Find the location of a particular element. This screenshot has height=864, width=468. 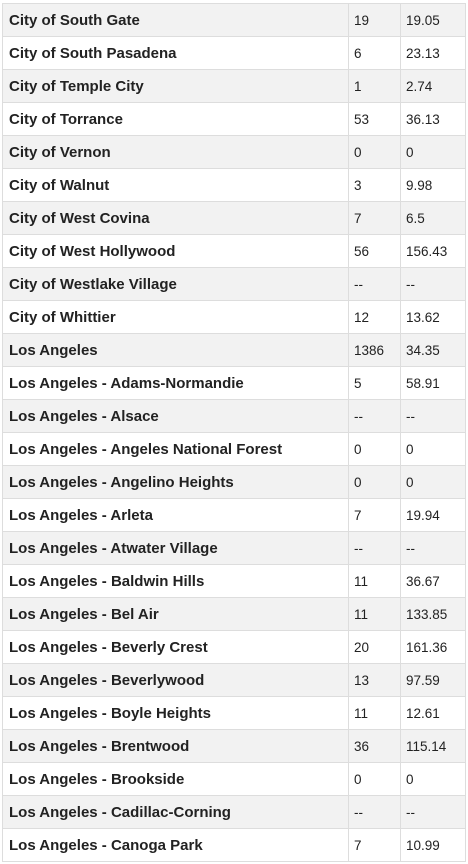

table-row: Los Angeles - Baldwin Hills 11 36.67 is located at coordinates (234, 581).